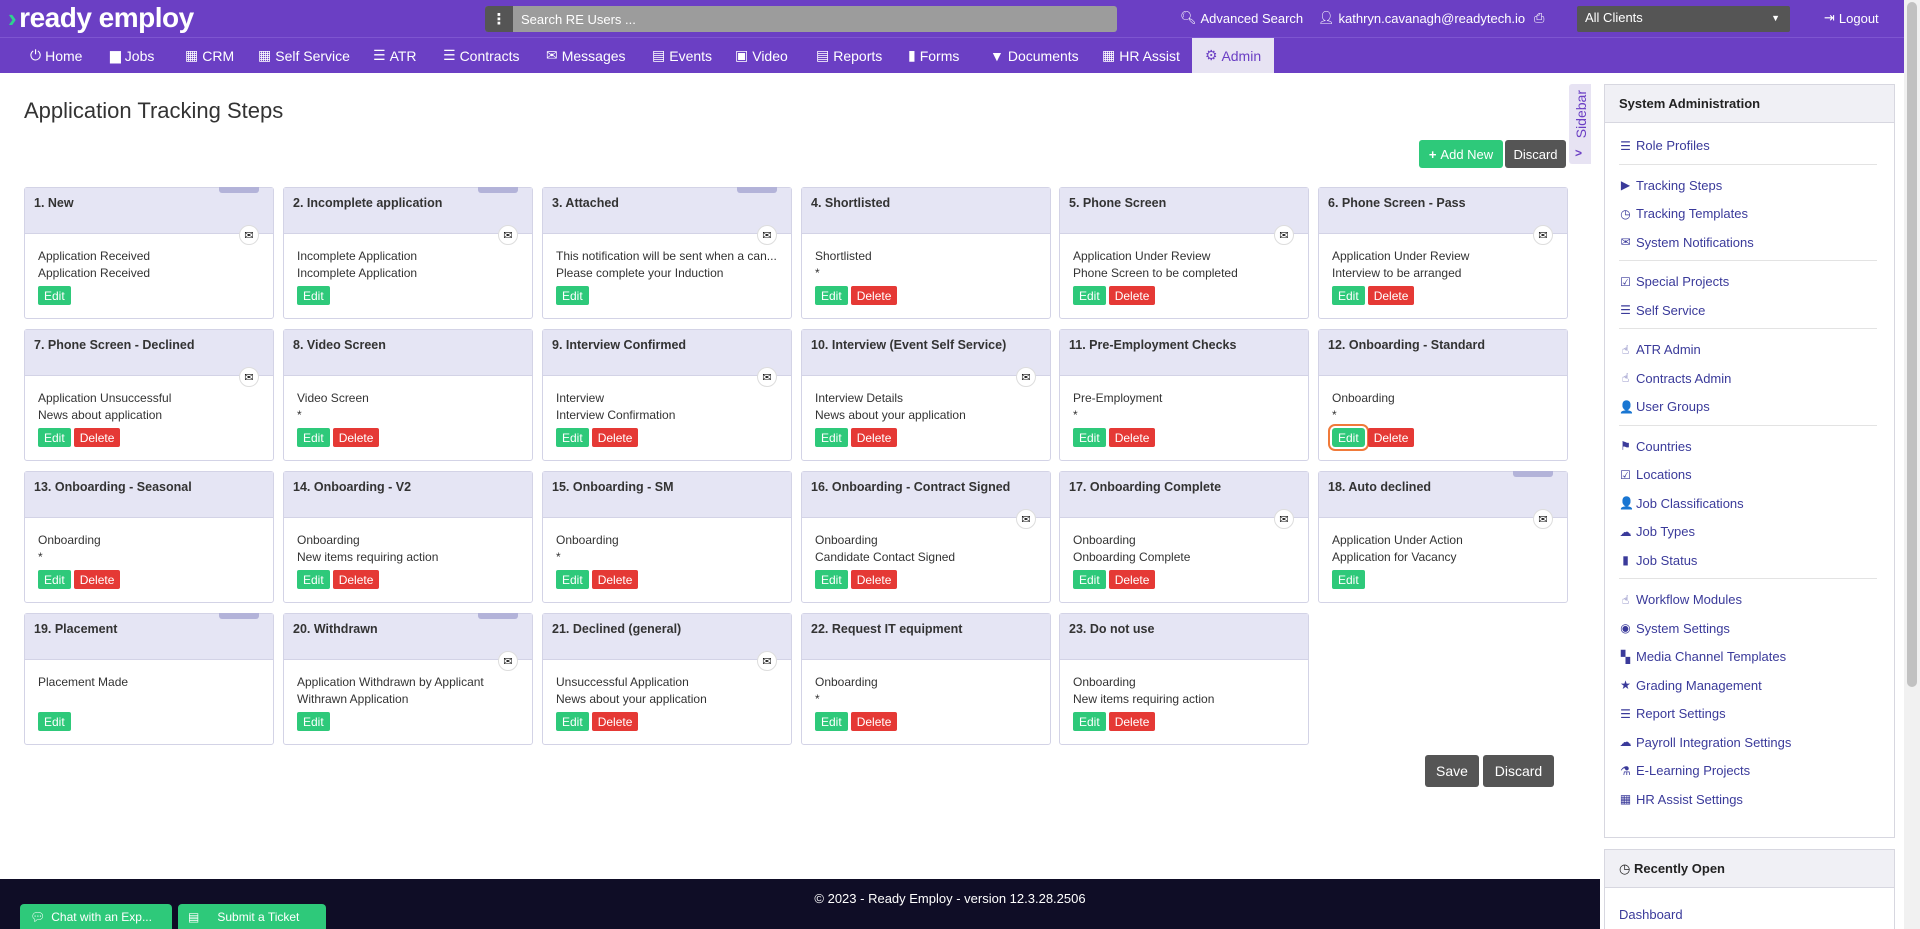  I want to click on step-card-body: Onboarding *, so click(667, 542).